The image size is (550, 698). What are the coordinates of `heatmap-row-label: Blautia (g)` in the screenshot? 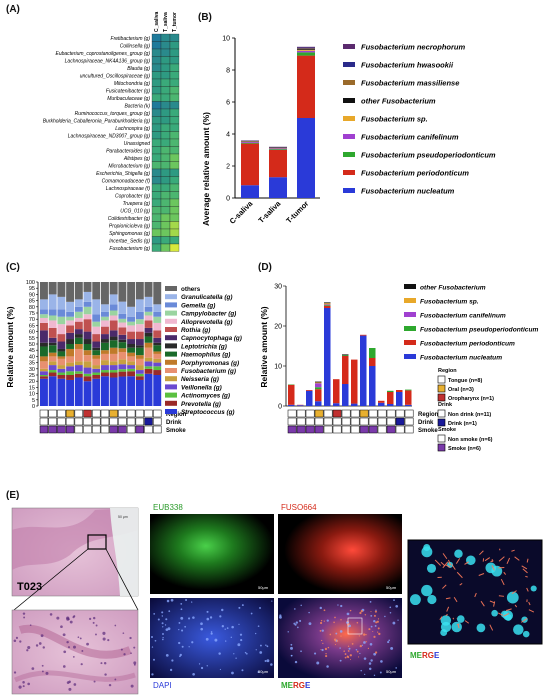 It's located at (138, 69).